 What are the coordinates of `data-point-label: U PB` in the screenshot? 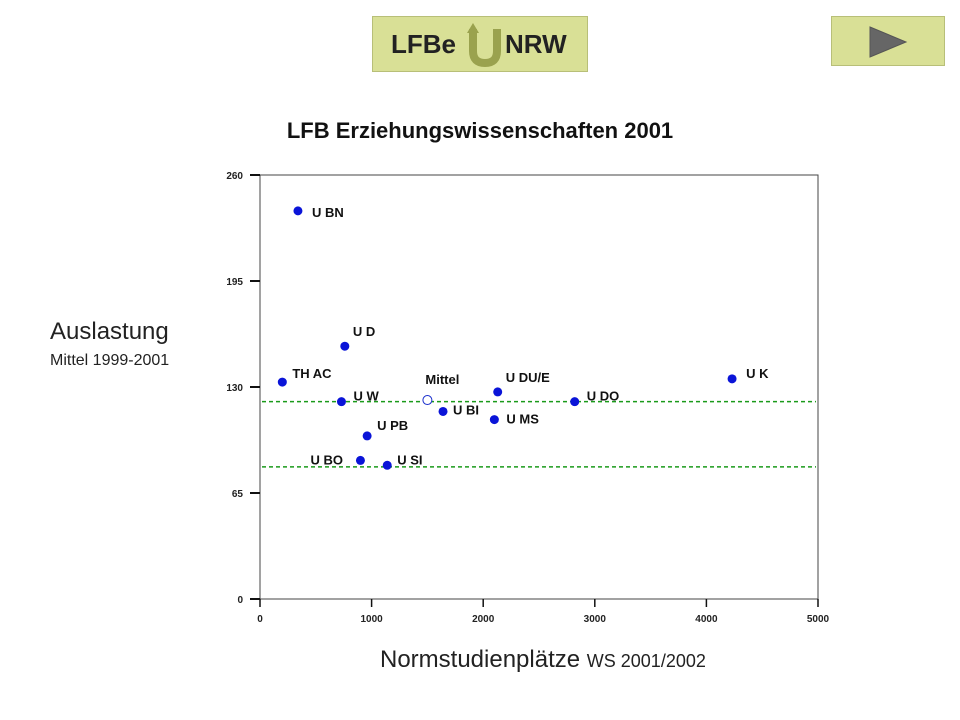 It's located at (392, 425).